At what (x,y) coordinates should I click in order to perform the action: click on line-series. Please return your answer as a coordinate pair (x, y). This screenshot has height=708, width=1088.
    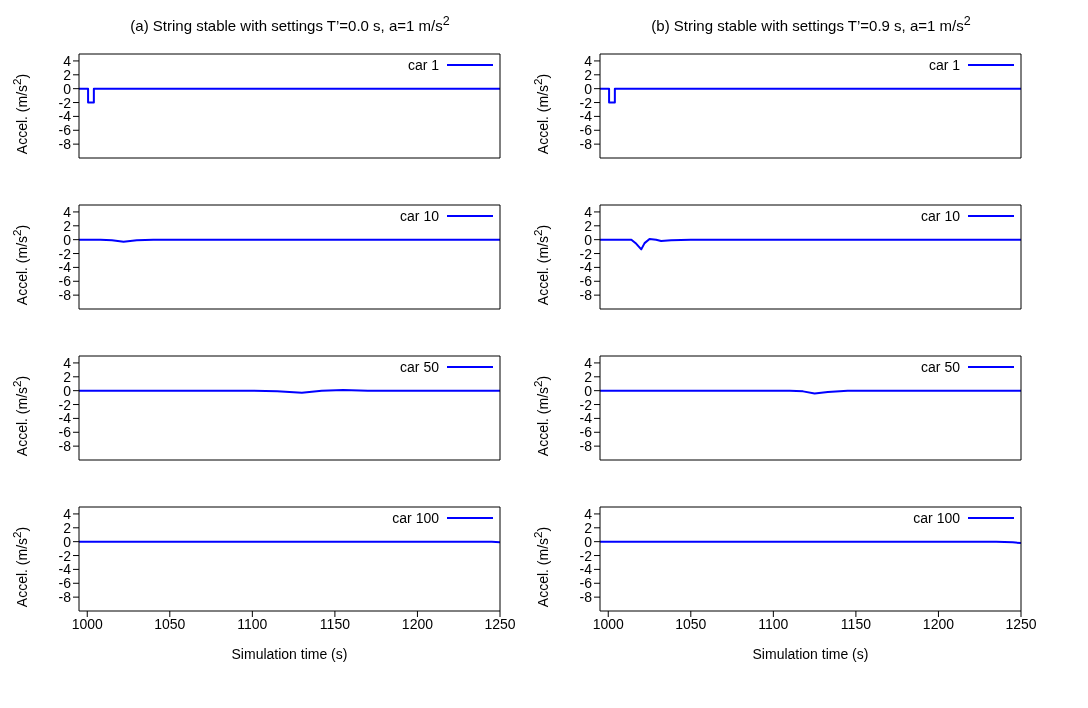
    Looking at the image, I should click on (810, 244).